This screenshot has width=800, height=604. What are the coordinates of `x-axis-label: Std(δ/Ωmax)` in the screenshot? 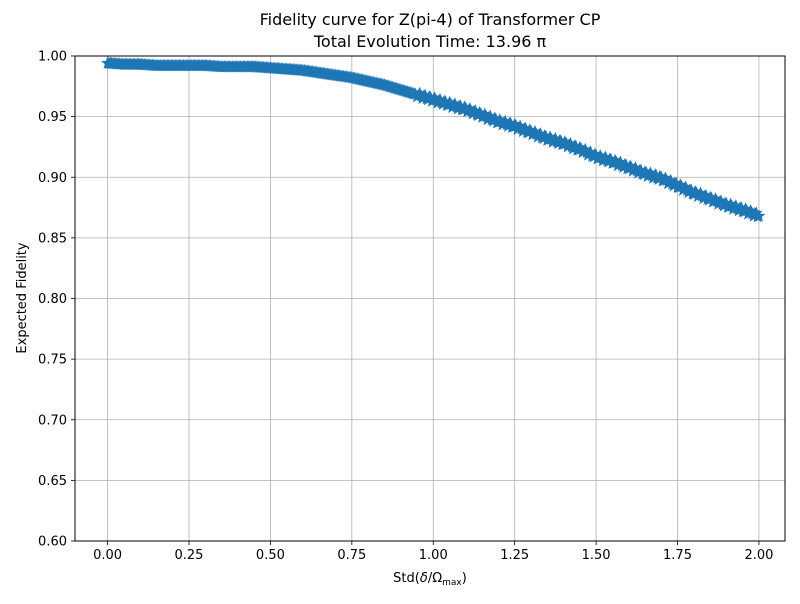 It's located at (430, 579).